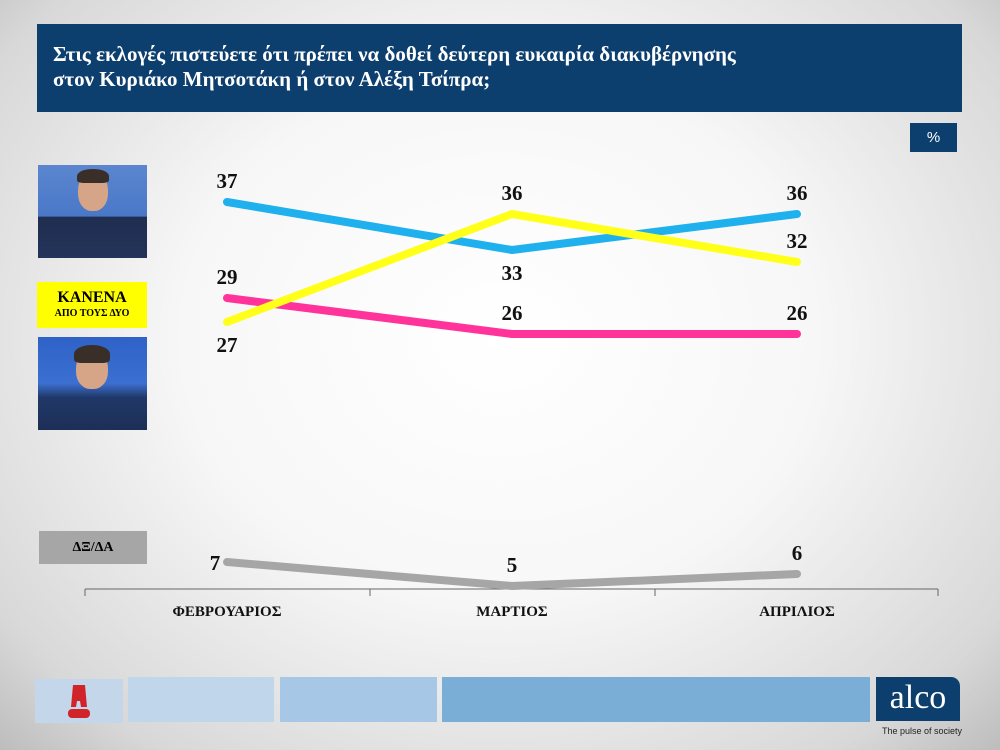 The height and width of the screenshot is (750, 1000). Describe the element at coordinates (227, 277) in the screenshot. I see `data-label: 29` at that location.